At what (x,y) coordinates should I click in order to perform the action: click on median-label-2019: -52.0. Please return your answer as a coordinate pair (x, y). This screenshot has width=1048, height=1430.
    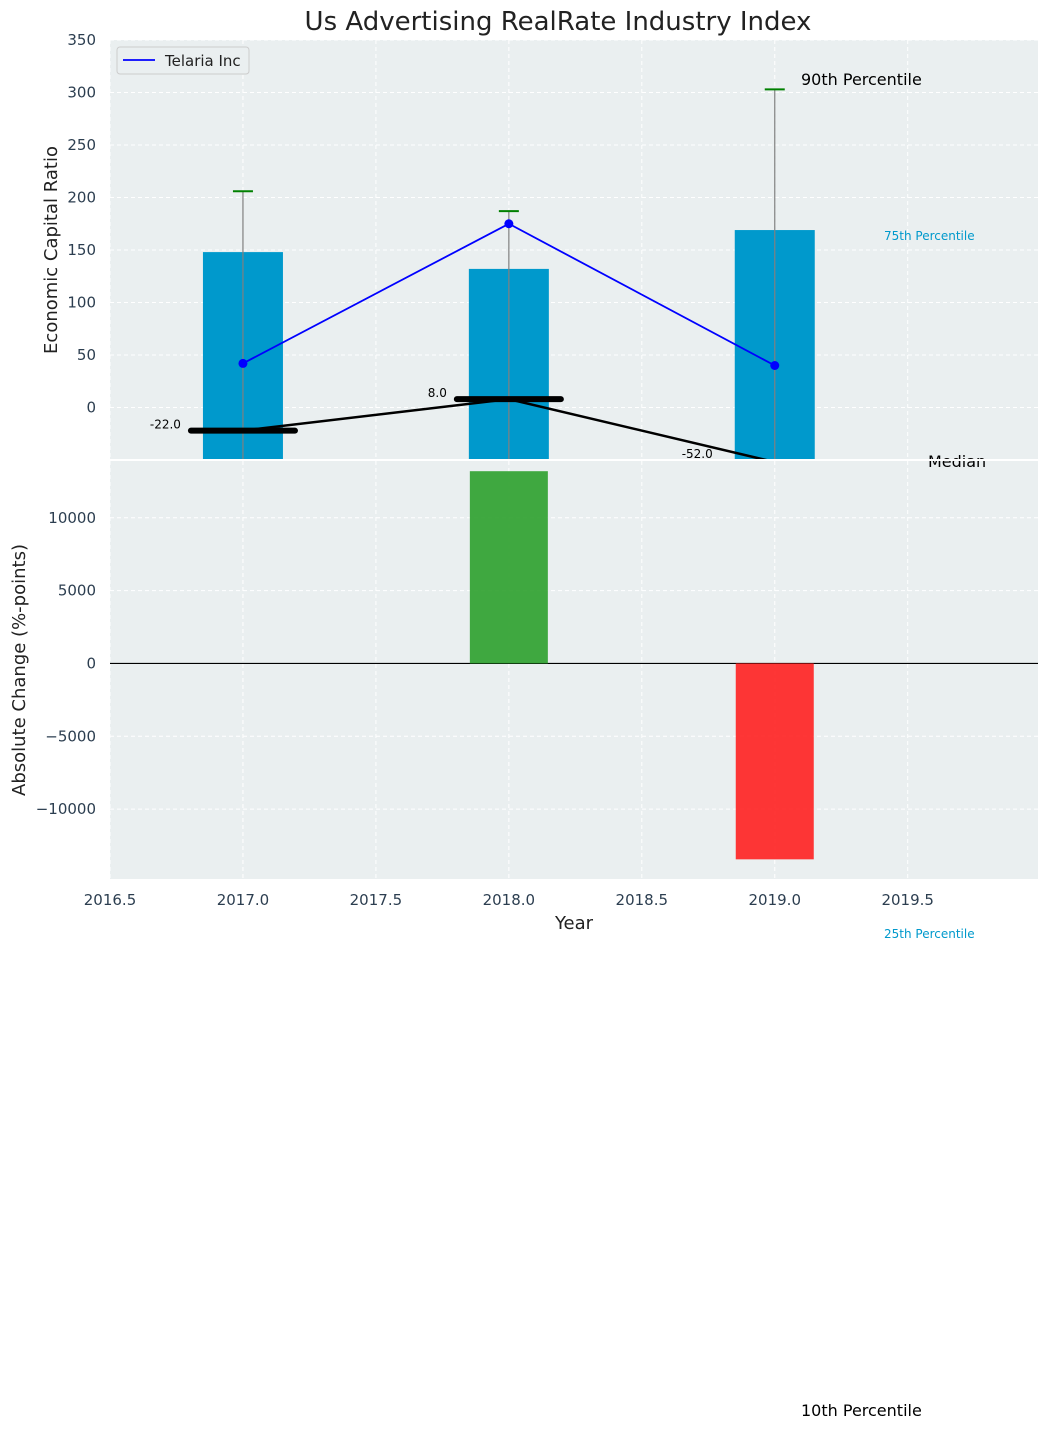
    Looking at the image, I should click on (697, 454).